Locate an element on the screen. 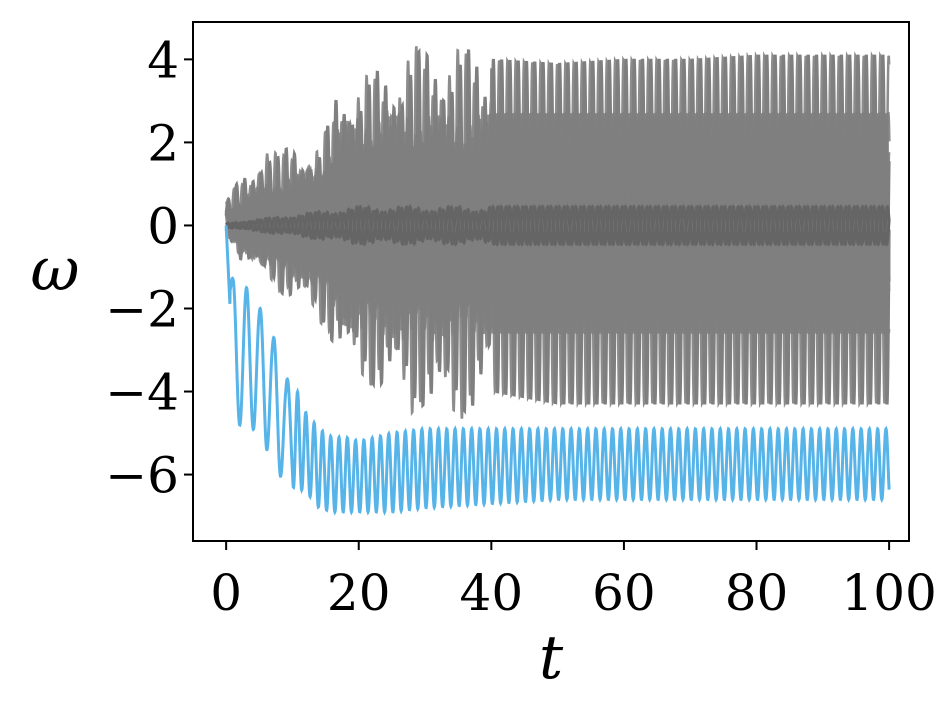  x-tick-label: 80 is located at coordinates (757, 593).